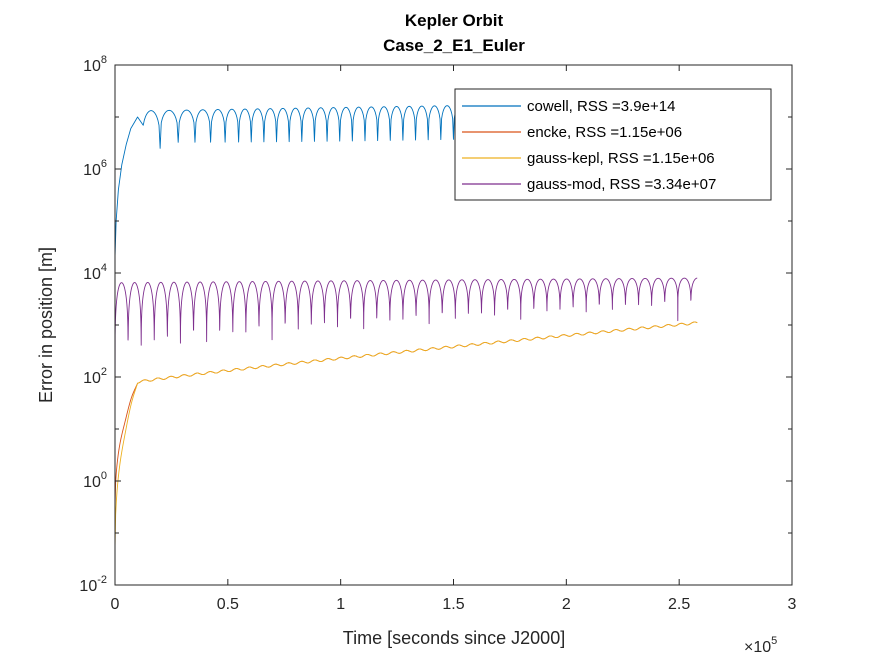  What do you see at coordinates (340, 604) in the screenshot?
I see `x-tick-label: 1` at bounding box center [340, 604].